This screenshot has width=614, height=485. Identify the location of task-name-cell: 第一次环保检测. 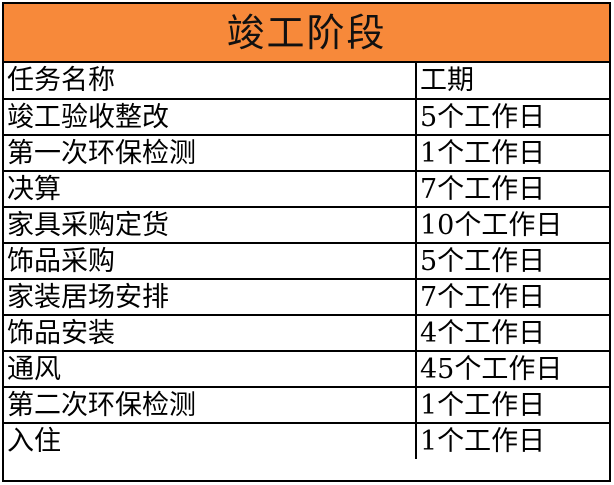
(210, 153).